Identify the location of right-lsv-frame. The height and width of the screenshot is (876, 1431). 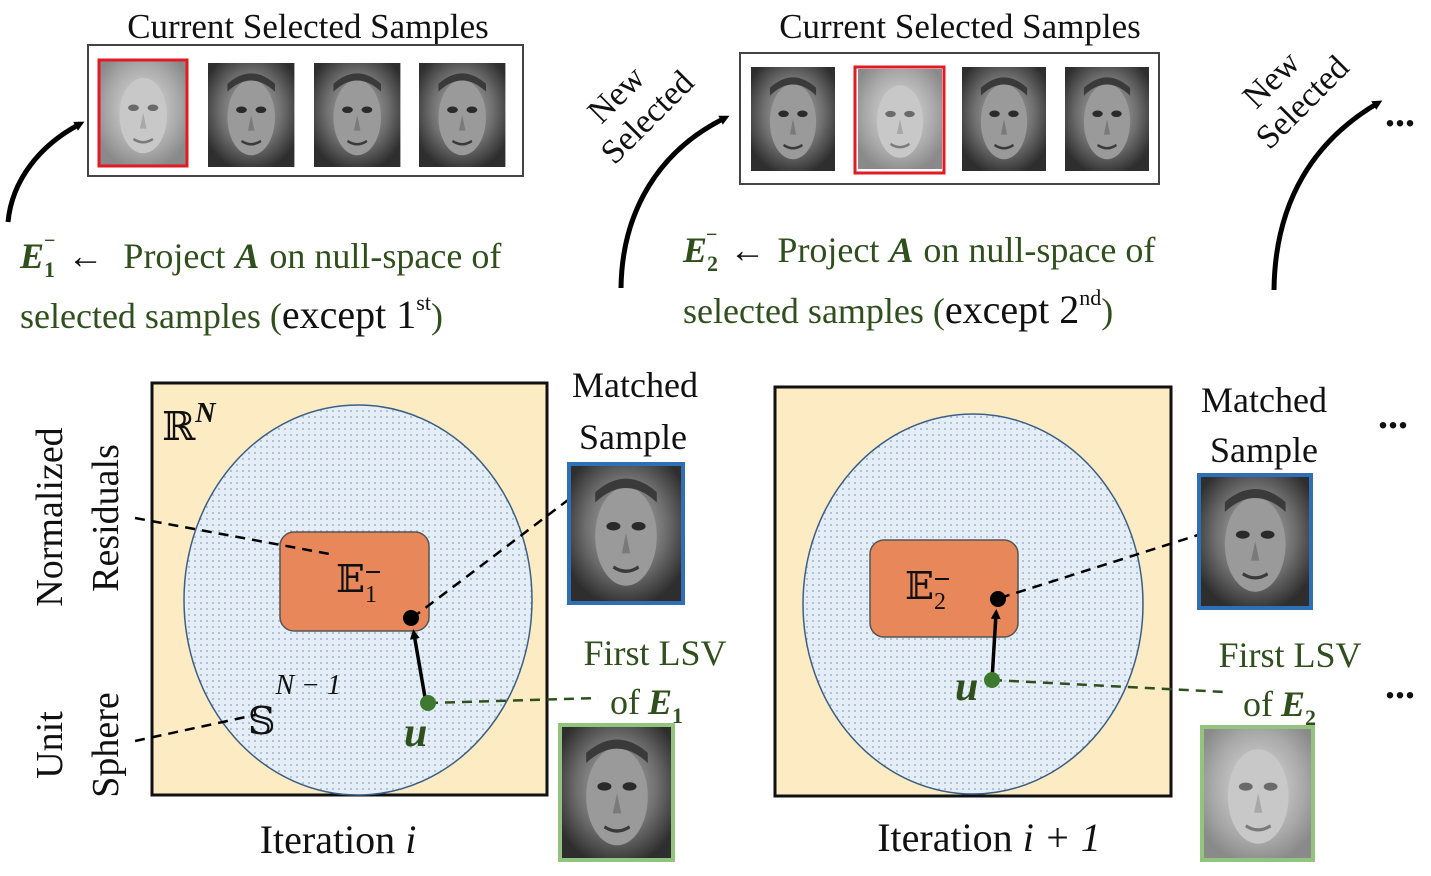
(1257, 793).